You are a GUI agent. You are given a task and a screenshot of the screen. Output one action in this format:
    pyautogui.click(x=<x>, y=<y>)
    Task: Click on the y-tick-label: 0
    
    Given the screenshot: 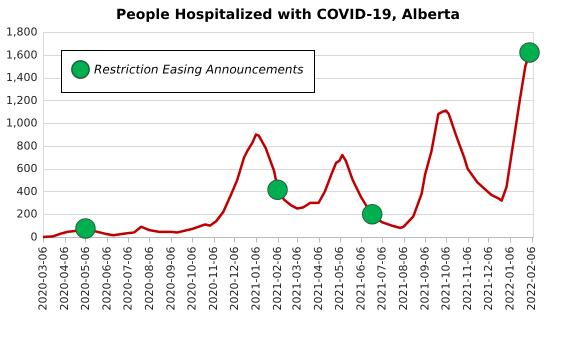 What is the action you would take?
    pyautogui.click(x=34, y=237)
    